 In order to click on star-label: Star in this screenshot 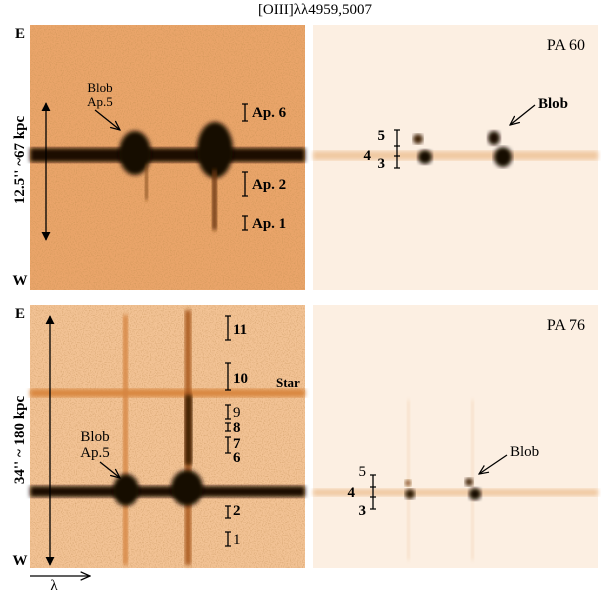, I will do `click(288, 382)`.